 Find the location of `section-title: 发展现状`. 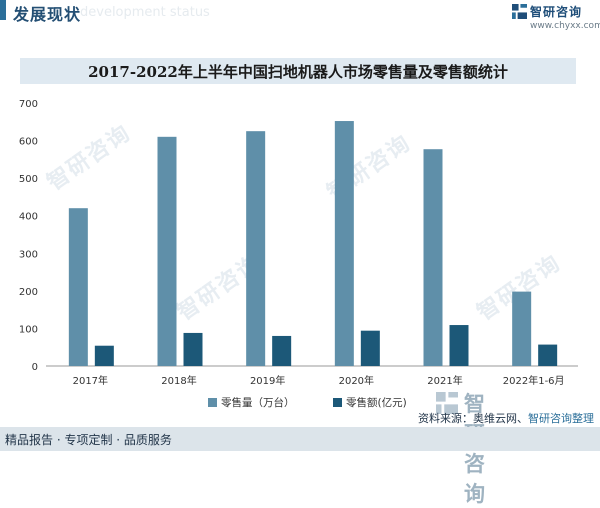

section-title: 发展现状 is located at coordinates (47, 14).